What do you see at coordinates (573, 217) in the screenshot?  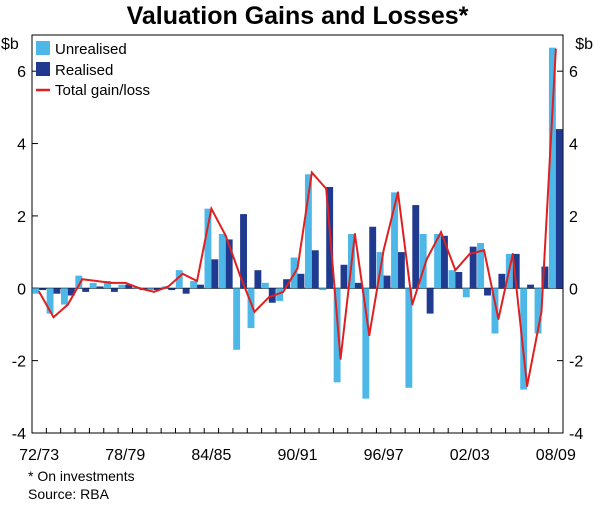 I see `y-tick-label-right: 2` at bounding box center [573, 217].